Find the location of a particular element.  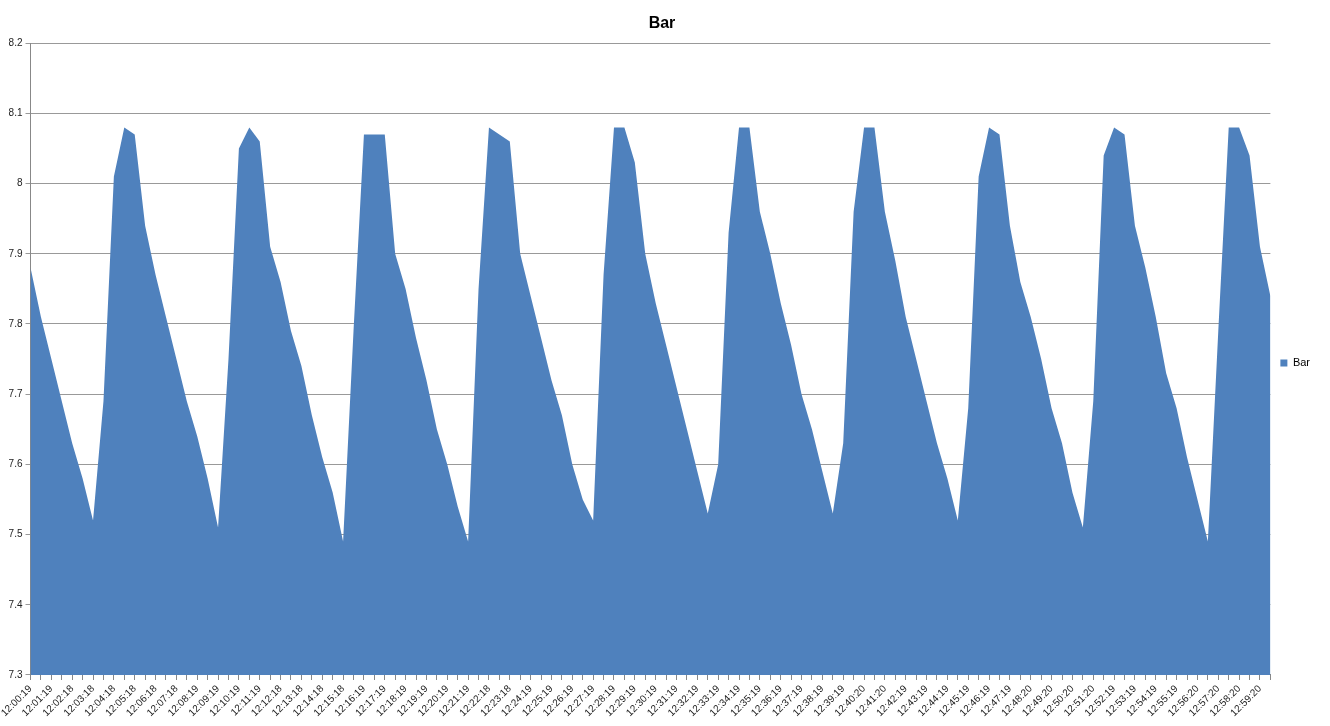

y-tick-label: 7.6 is located at coordinates (15, 464).